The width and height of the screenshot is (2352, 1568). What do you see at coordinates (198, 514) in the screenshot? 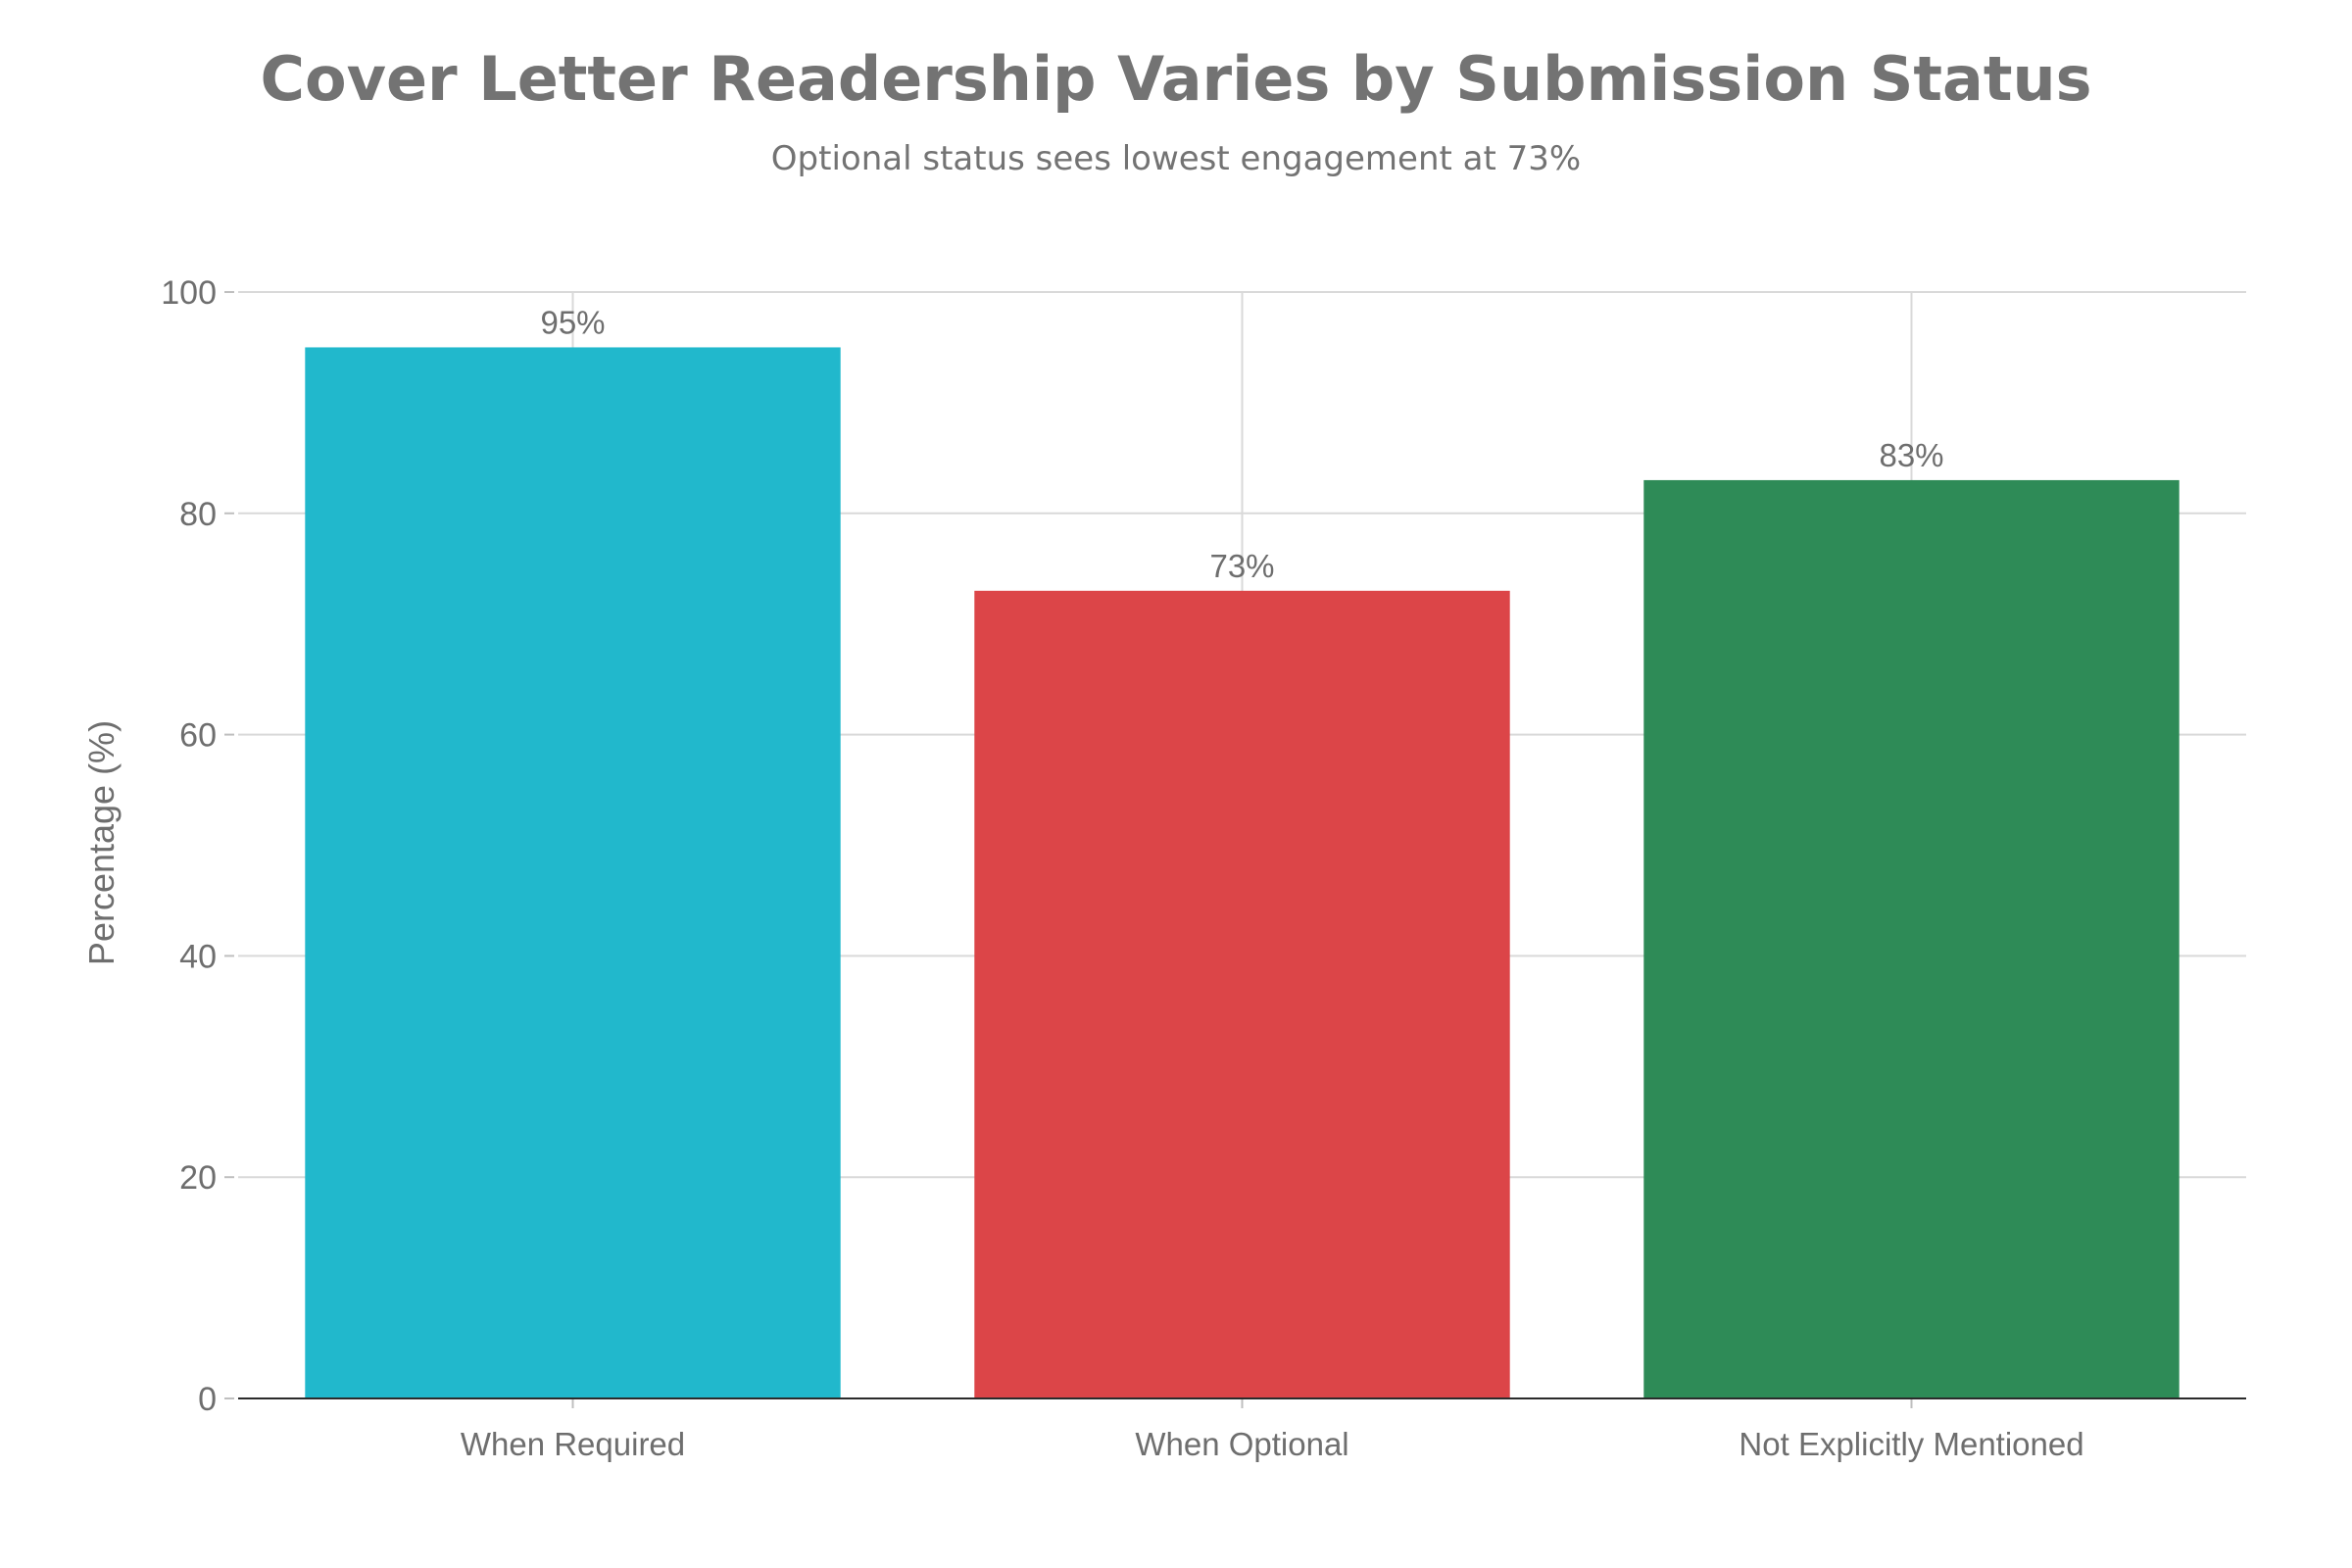
I see `y-tick-label: 80` at bounding box center [198, 514].